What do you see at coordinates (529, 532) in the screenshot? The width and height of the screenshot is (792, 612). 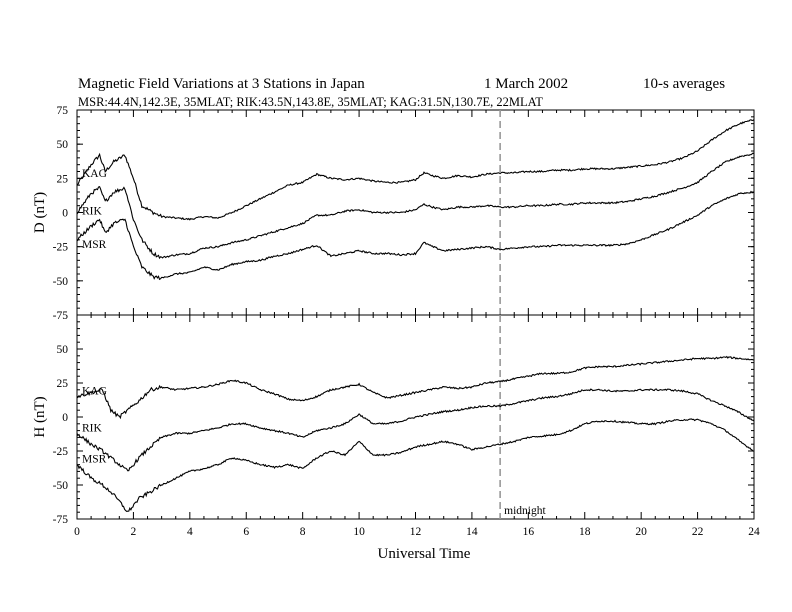 I see `x-tick-label: 16` at bounding box center [529, 532].